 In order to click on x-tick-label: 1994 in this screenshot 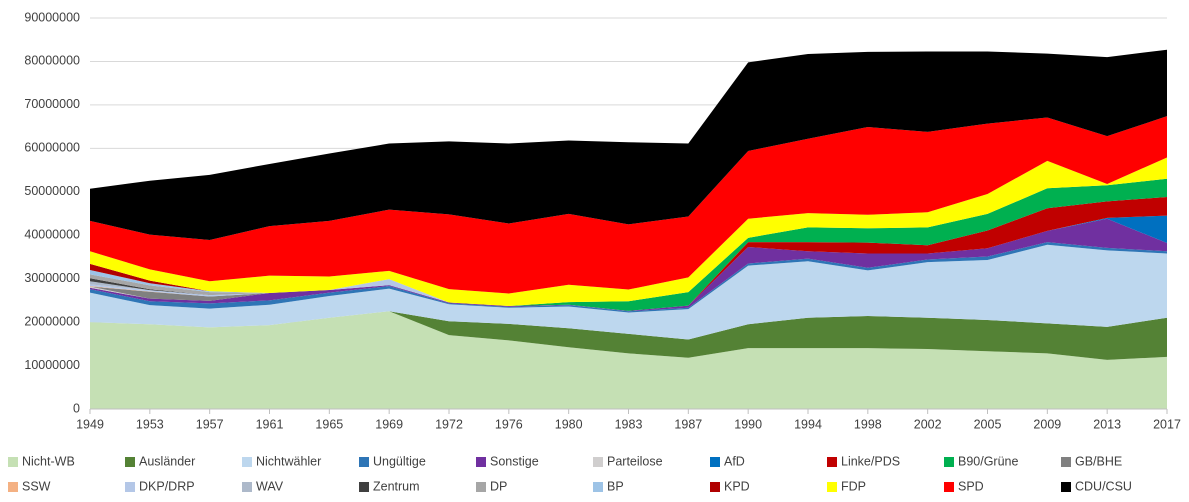, I will do `click(808, 424)`.